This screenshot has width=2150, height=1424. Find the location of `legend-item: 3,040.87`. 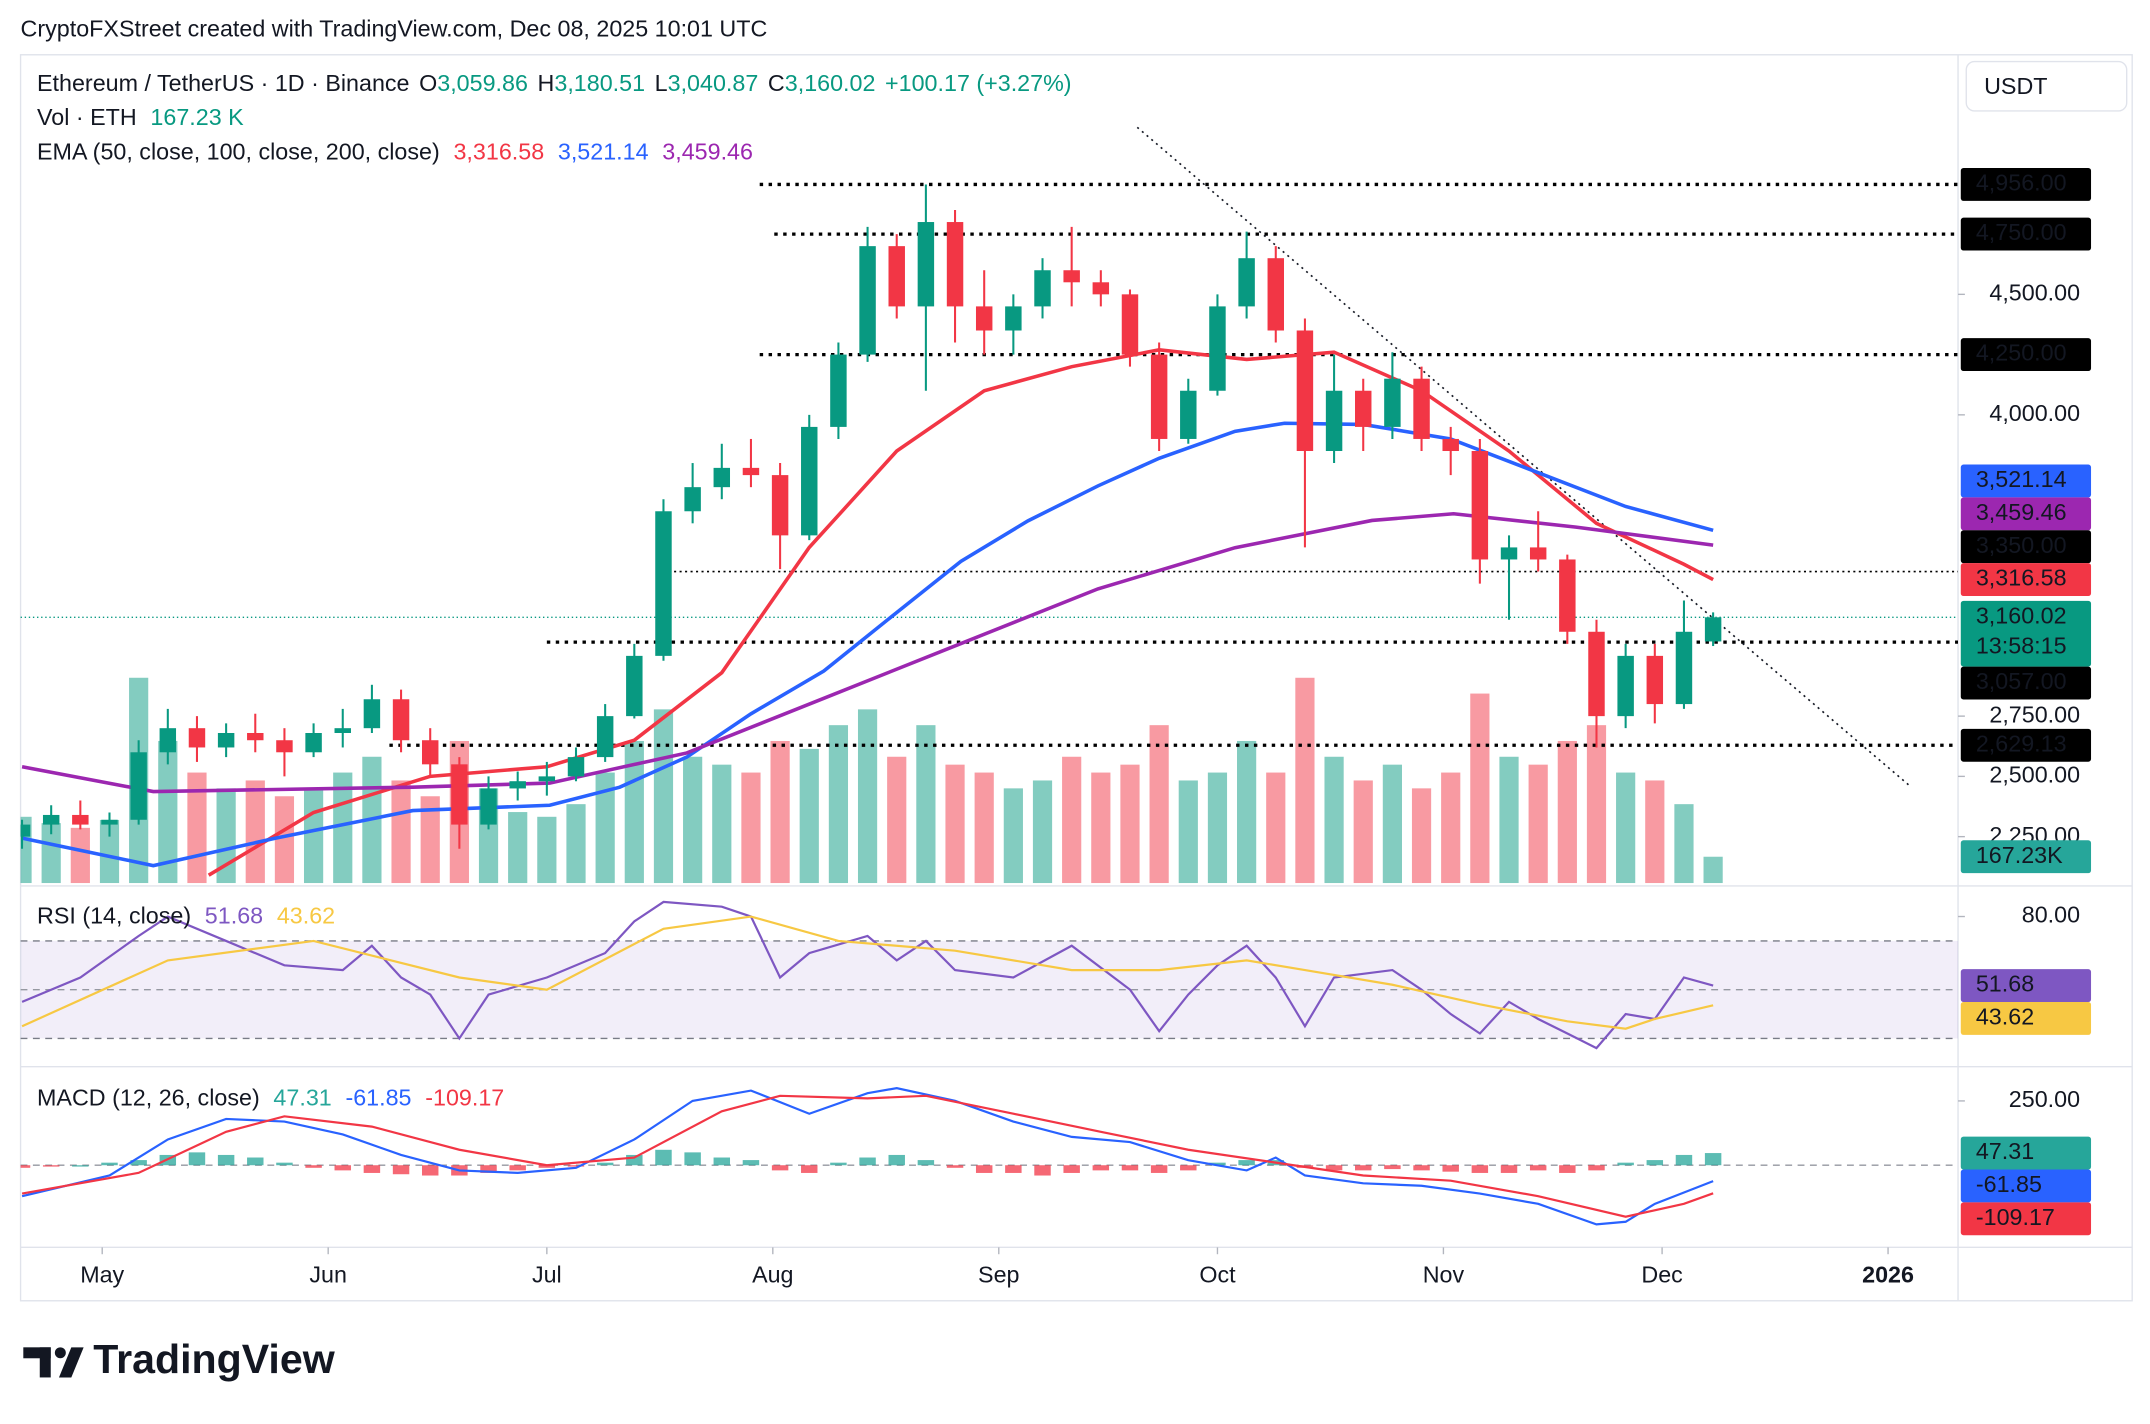

legend-item: 3,040.87 is located at coordinates (713, 83).